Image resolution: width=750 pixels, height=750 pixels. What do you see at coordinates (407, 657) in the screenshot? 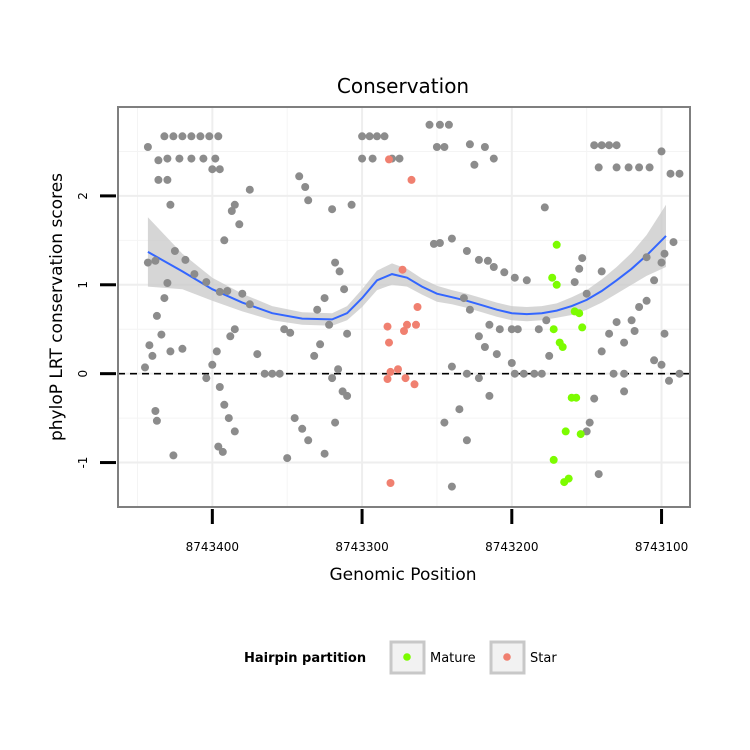
I see `legend-mature-marker` at bounding box center [407, 657].